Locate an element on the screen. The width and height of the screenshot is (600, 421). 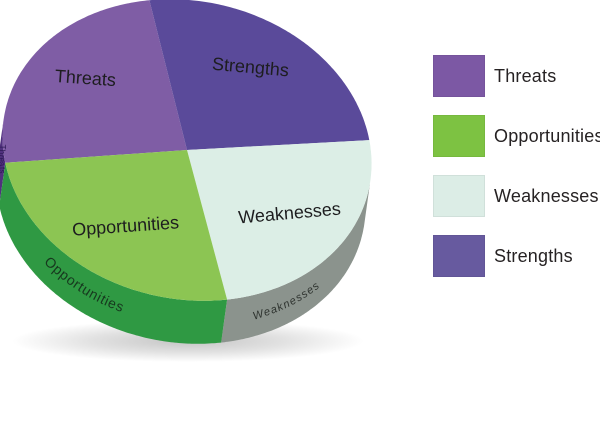
threats-wedge is located at coordinates (95, 81).